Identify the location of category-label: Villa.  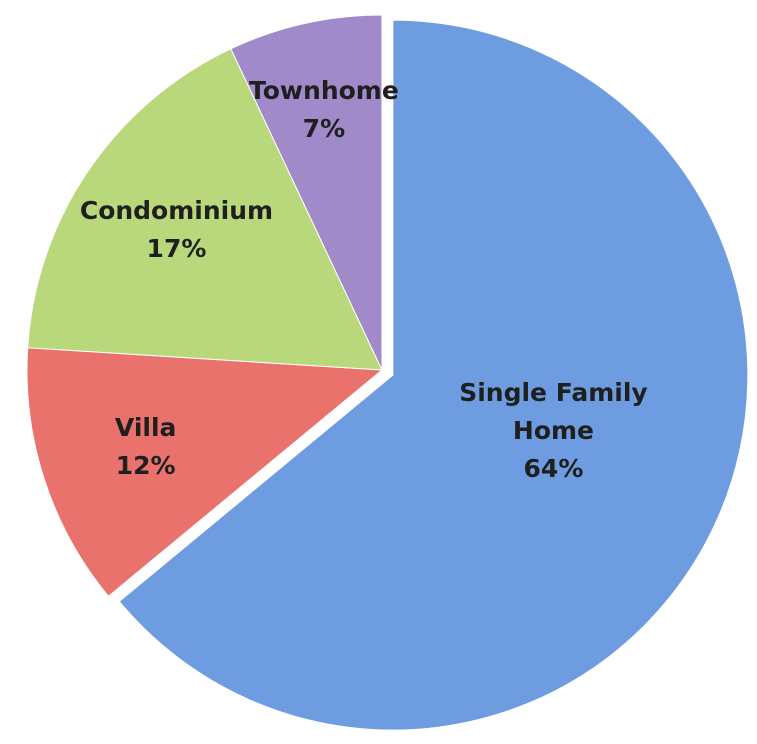
(145, 427).